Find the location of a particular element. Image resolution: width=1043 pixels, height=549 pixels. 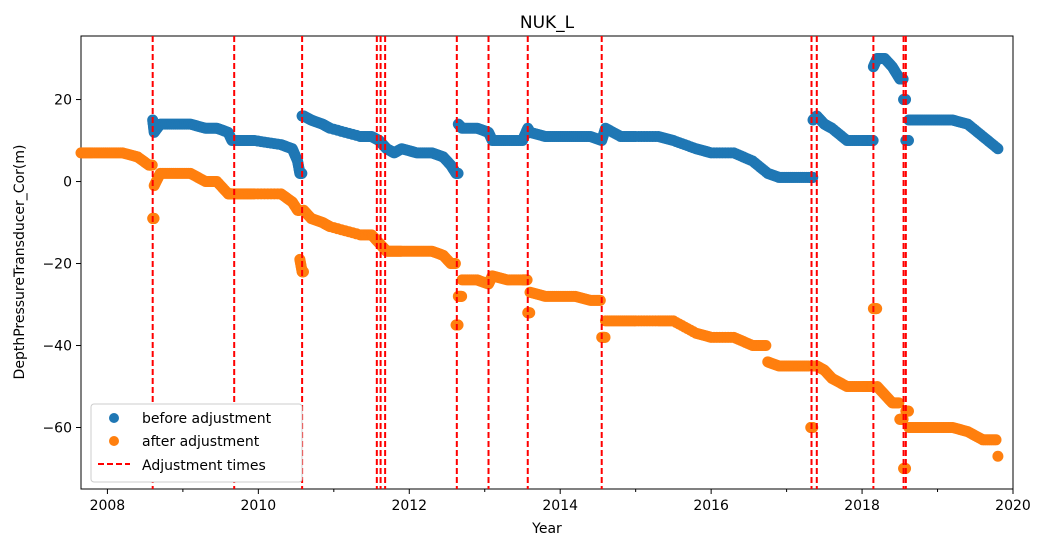

legend-label-before-adjustment: before adjustment is located at coordinates (207, 419).